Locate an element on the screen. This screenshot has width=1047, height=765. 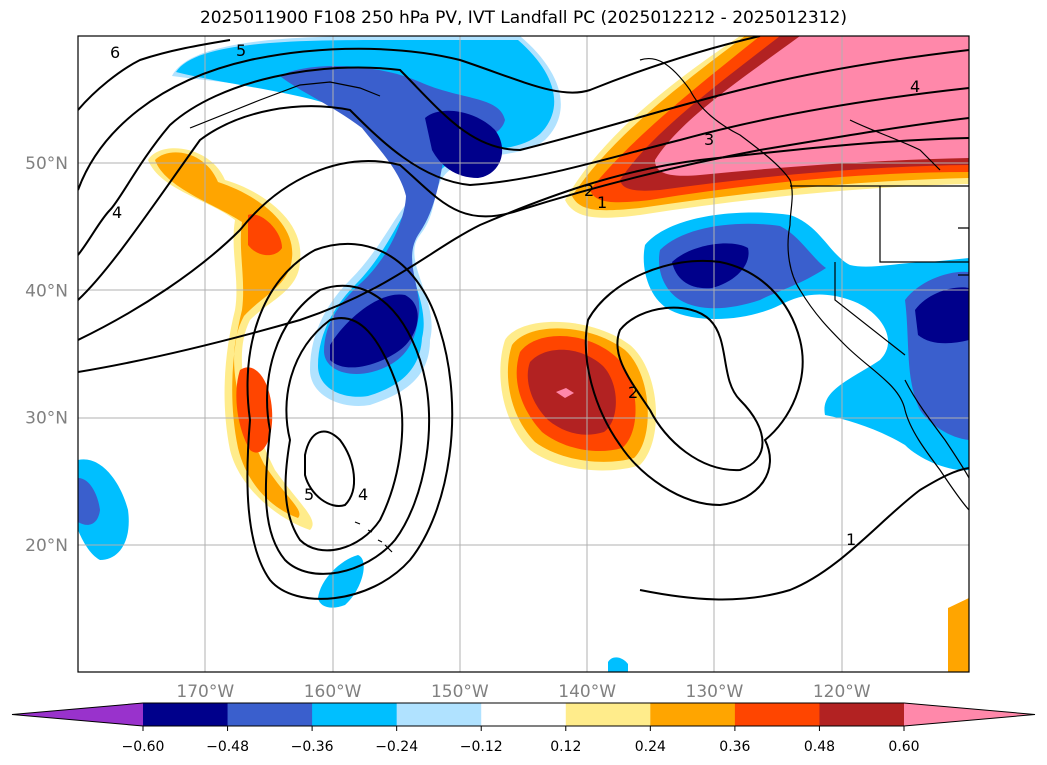
colorbar-tick-label: −0.48 is located at coordinates (227, 747).